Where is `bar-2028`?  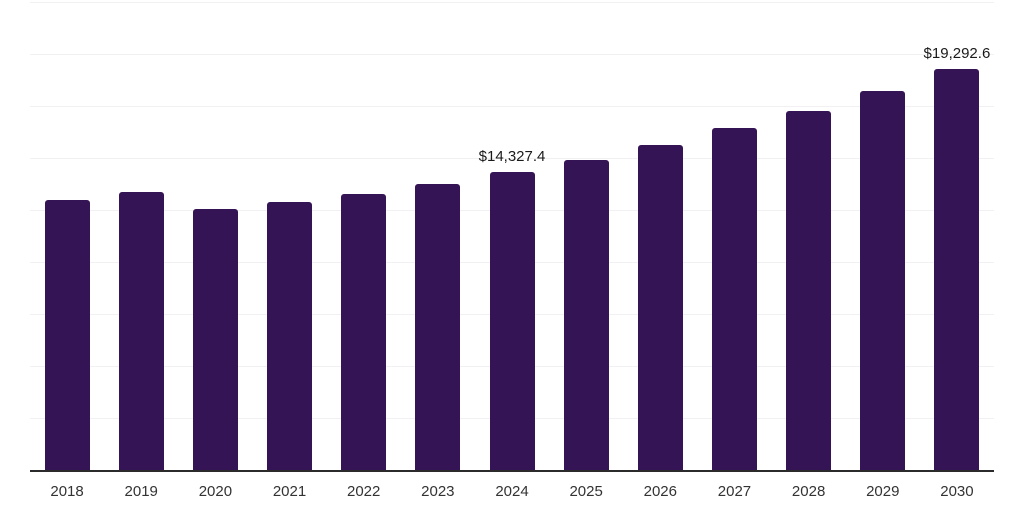 bar-2028 is located at coordinates (809, 290).